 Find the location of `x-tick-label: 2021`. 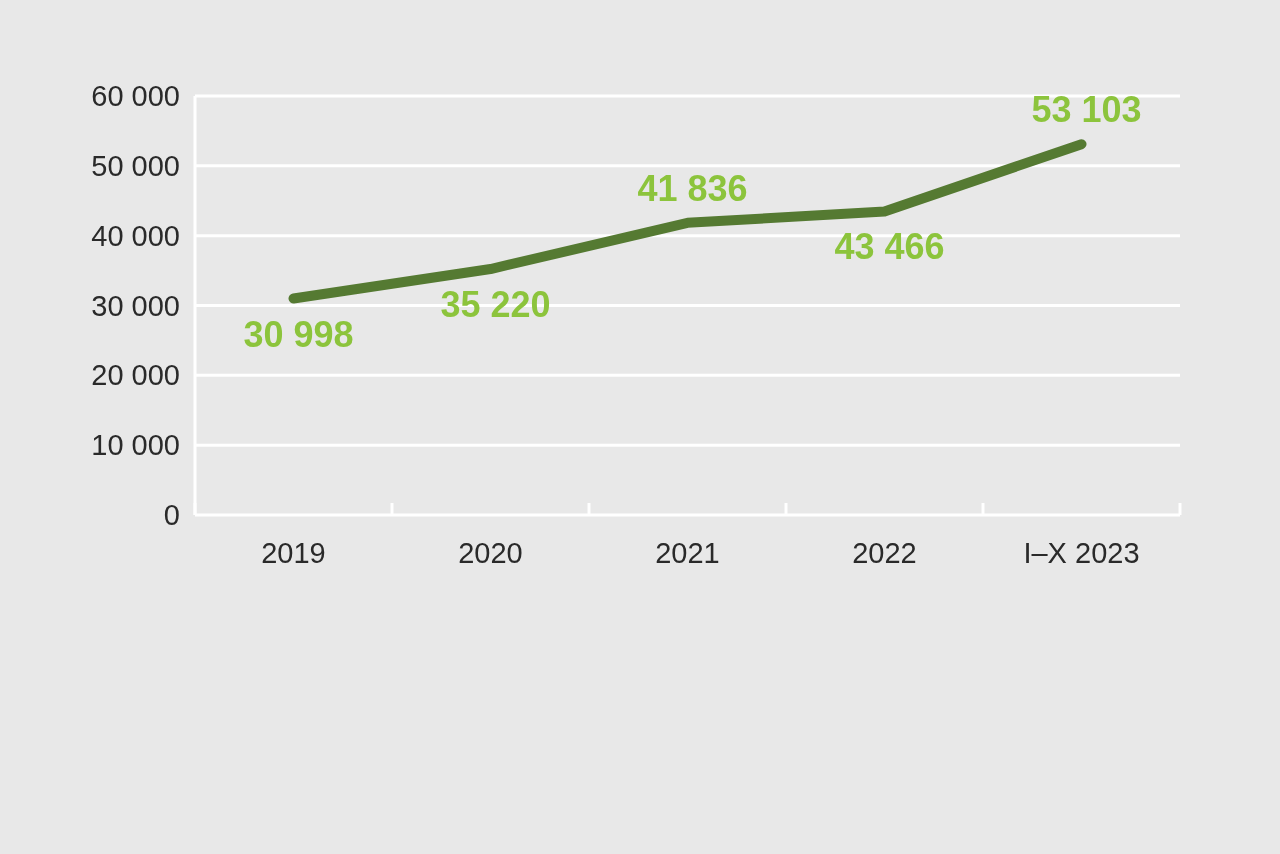

x-tick-label: 2021 is located at coordinates (687, 553).